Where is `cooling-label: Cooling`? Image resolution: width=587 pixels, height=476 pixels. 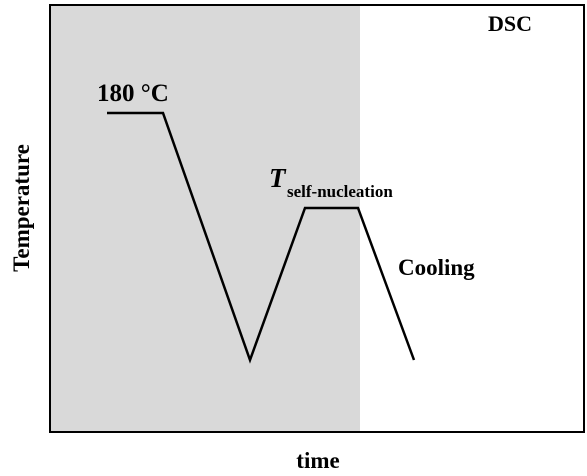 cooling-label: Cooling is located at coordinates (436, 267).